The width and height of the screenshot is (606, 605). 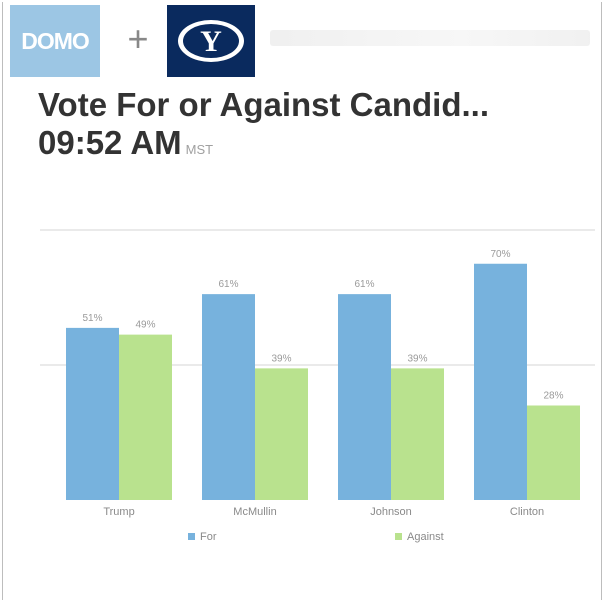 I want to click on x-tick-label: Clinton, so click(x=527, y=512).